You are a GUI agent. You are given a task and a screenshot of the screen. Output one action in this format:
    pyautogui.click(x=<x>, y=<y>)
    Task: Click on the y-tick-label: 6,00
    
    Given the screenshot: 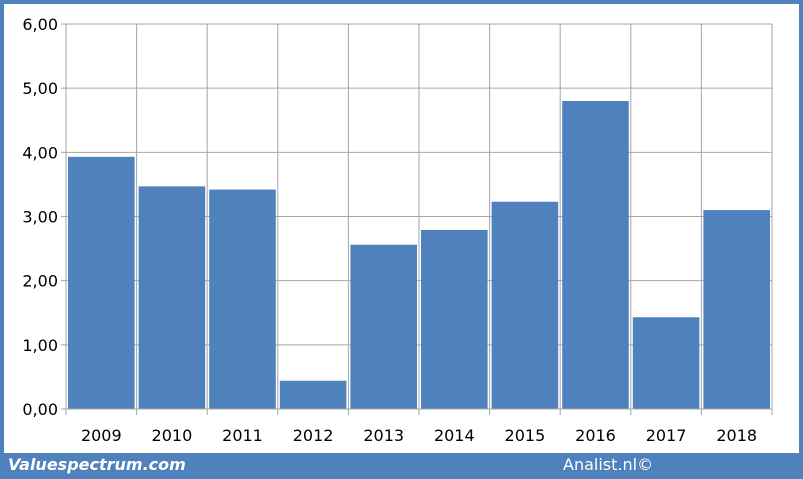 What is the action you would take?
    pyautogui.click(x=40, y=24)
    